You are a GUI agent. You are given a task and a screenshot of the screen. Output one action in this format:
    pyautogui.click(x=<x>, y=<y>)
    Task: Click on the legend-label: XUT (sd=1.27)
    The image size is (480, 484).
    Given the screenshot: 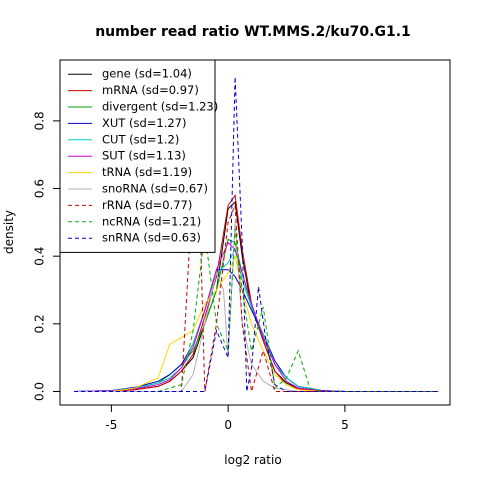 What is the action you would take?
    pyautogui.click(x=144, y=123)
    